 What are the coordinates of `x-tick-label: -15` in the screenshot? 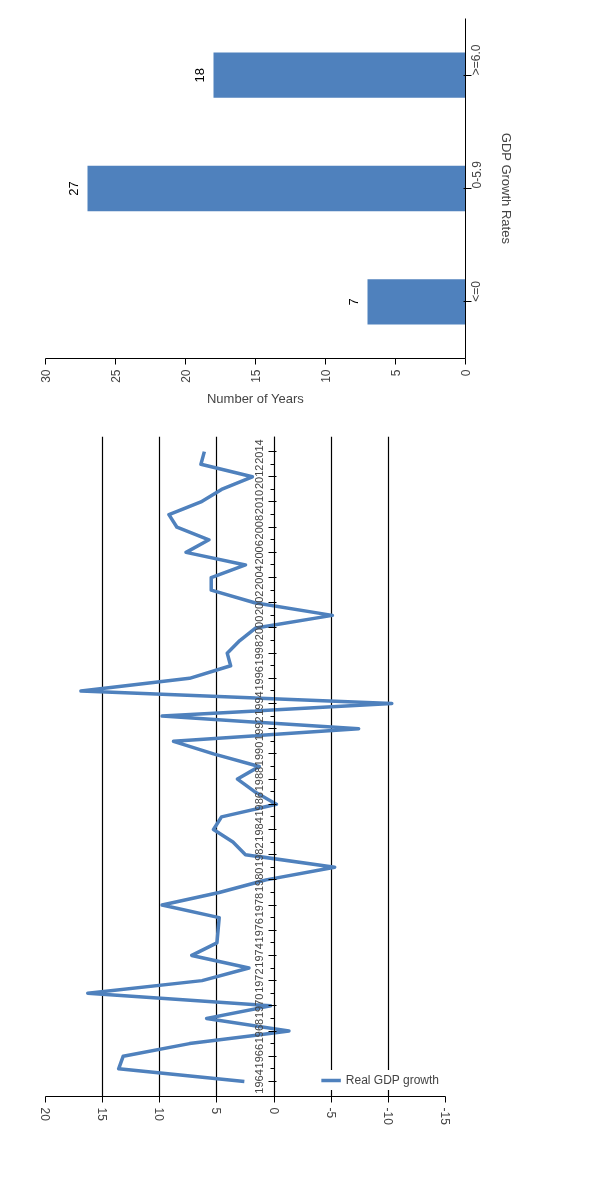 It's located at (445, 1116).